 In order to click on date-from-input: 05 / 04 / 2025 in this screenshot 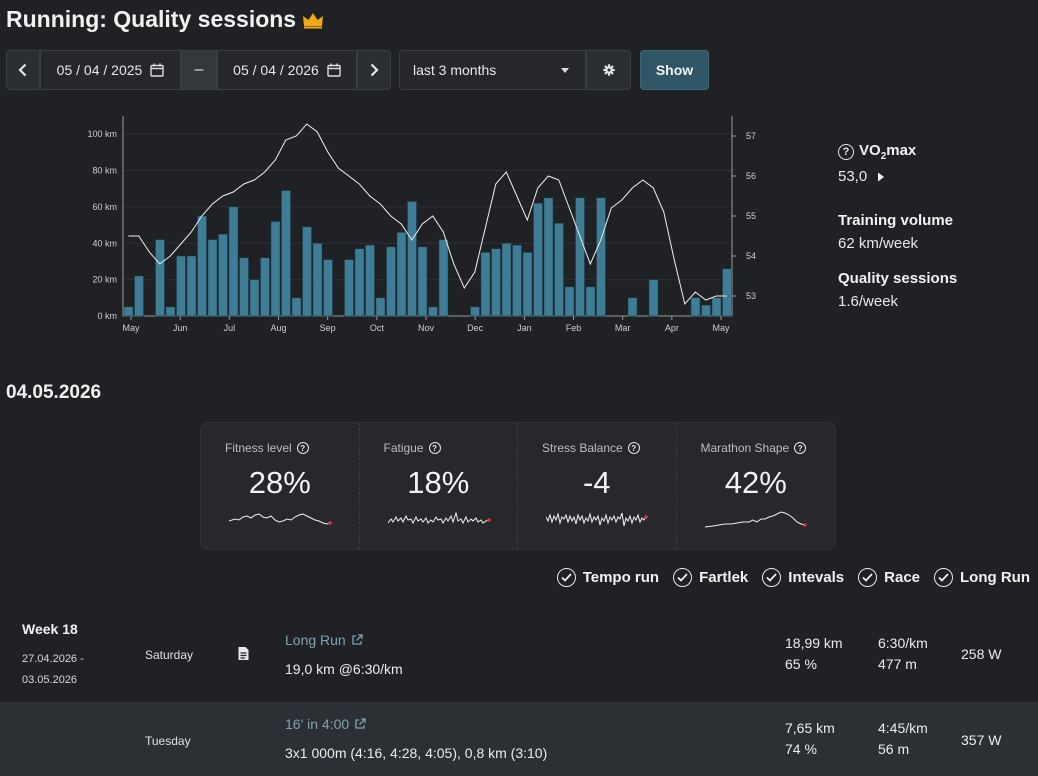, I will do `click(110, 70)`.